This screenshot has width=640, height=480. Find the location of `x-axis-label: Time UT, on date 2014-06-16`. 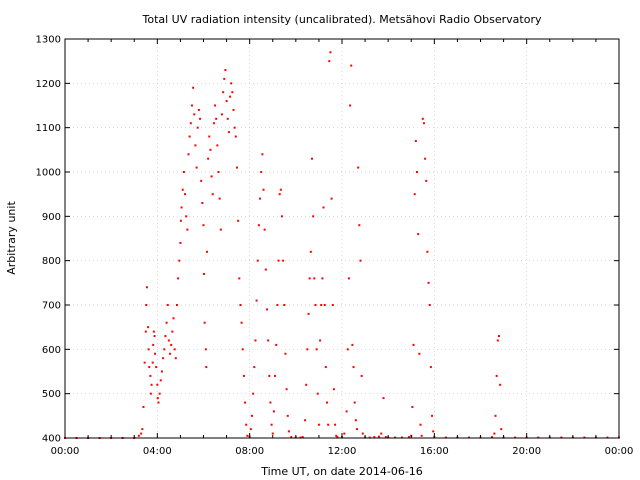

x-axis-label: Time UT, on date 2014-06-16 is located at coordinates (341, 471).